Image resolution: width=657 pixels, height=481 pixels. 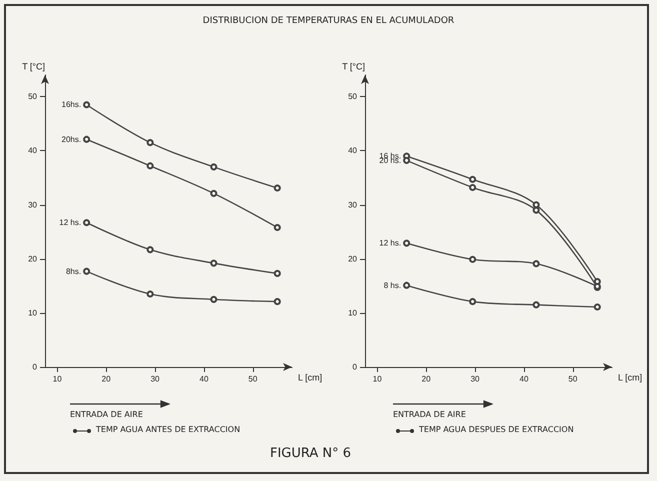 What do you see at coordinates (329, 21) in the screenshot?
I see `text: DISTRIBUCION DE TEMPERATURAS EN EL ACUMULADOR` at bounding box center [329, 21].